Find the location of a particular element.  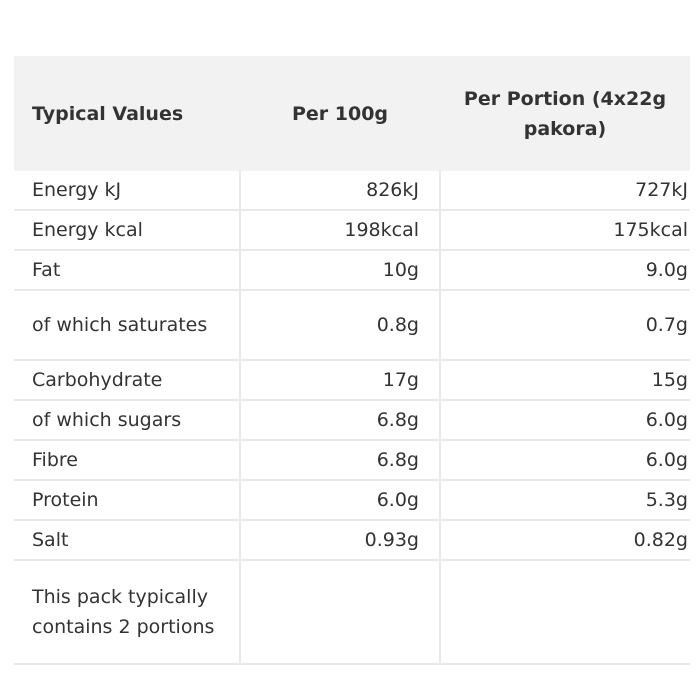

row-per-100g: 17g is located at coordinates (340, 380).